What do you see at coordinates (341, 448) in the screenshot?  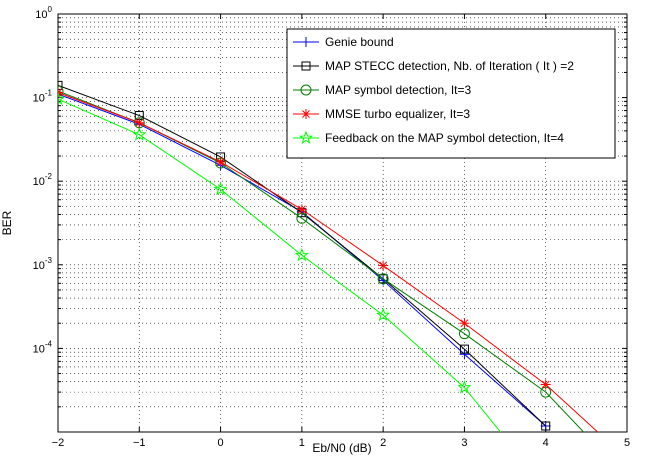 I see `x-axis-label: Eb/N0 (dB)` at bounding box center [341, 448].